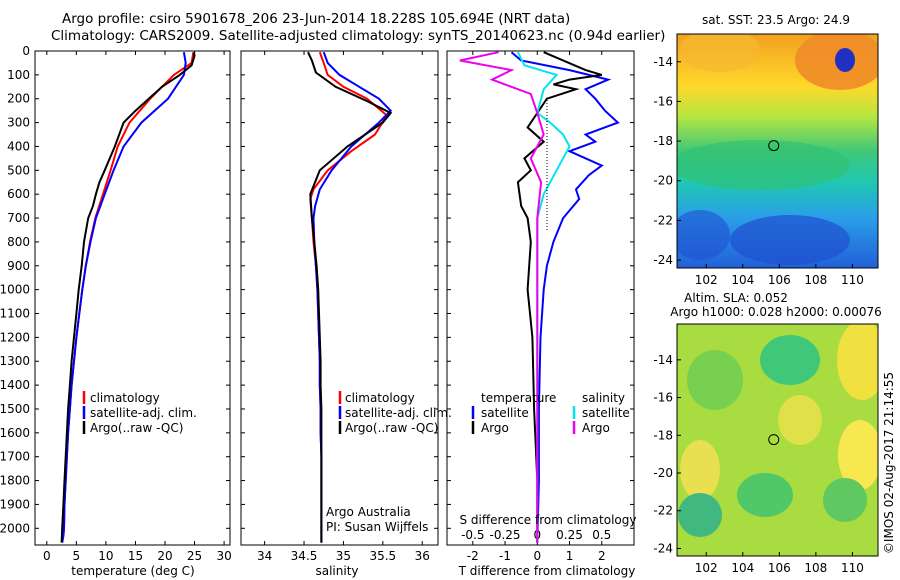  I want to click on depth-tick-label: 300, so click(18, 123).